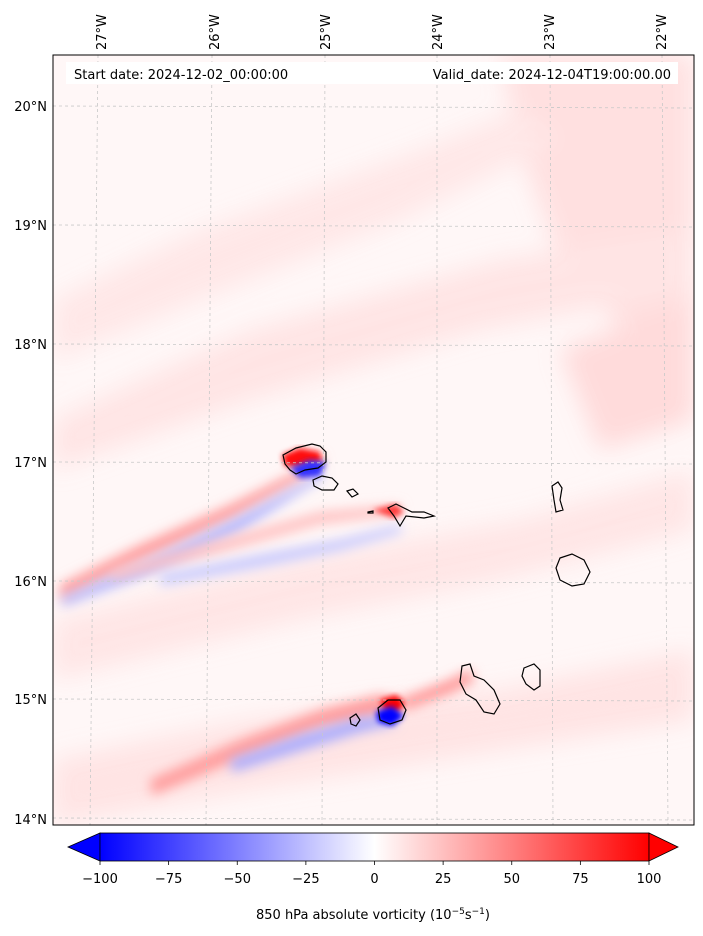 The image size is (703, 936). Describe the element at coordinates (326, 32) in the screenshot. I see `lon-tick-25w: 25°W` at that location.